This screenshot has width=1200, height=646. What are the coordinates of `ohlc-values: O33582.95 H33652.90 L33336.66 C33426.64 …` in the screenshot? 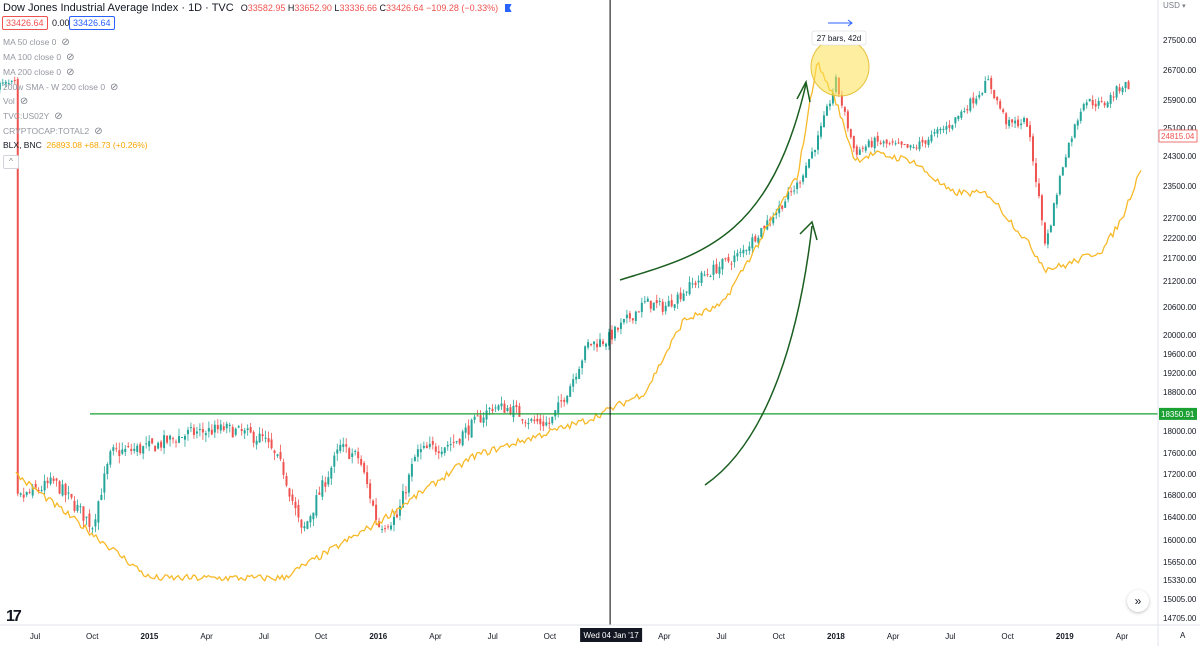 It's located at (371, 8).